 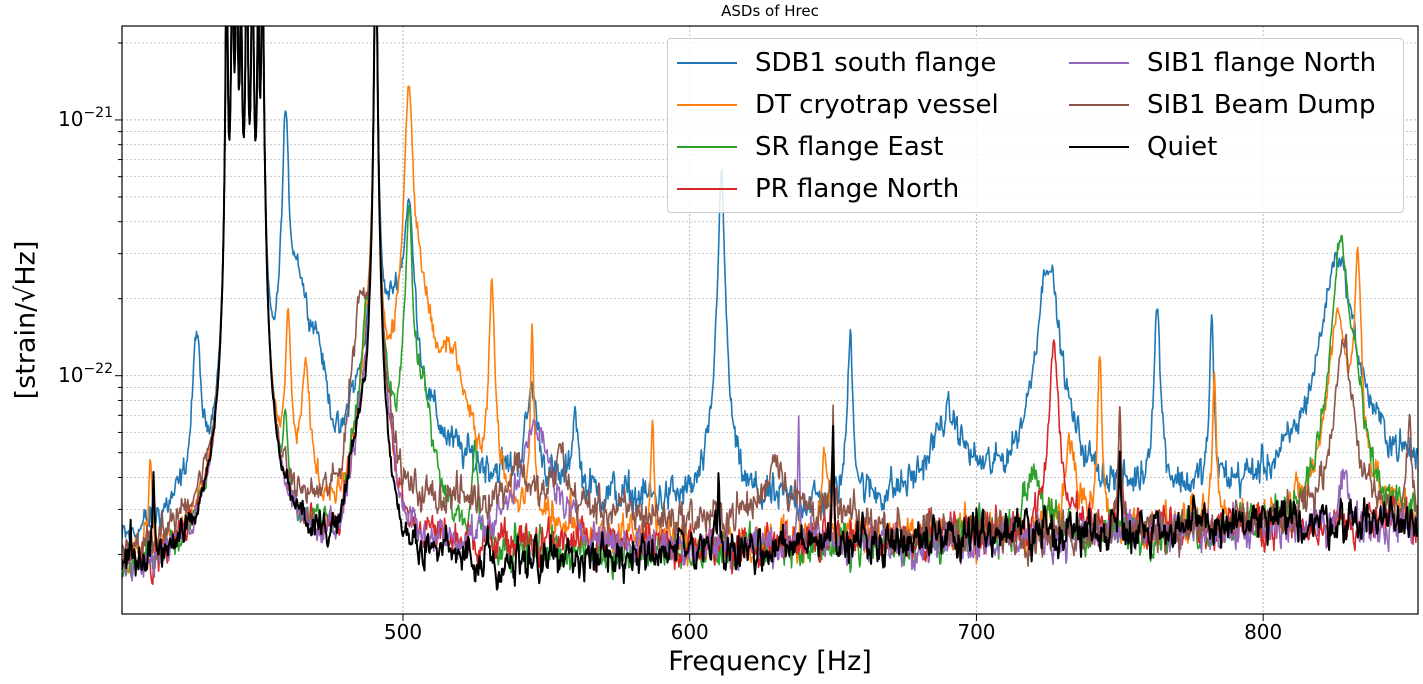 I want to click on y-axis-label: [strain/√Hz], so click(x=26, y=320).